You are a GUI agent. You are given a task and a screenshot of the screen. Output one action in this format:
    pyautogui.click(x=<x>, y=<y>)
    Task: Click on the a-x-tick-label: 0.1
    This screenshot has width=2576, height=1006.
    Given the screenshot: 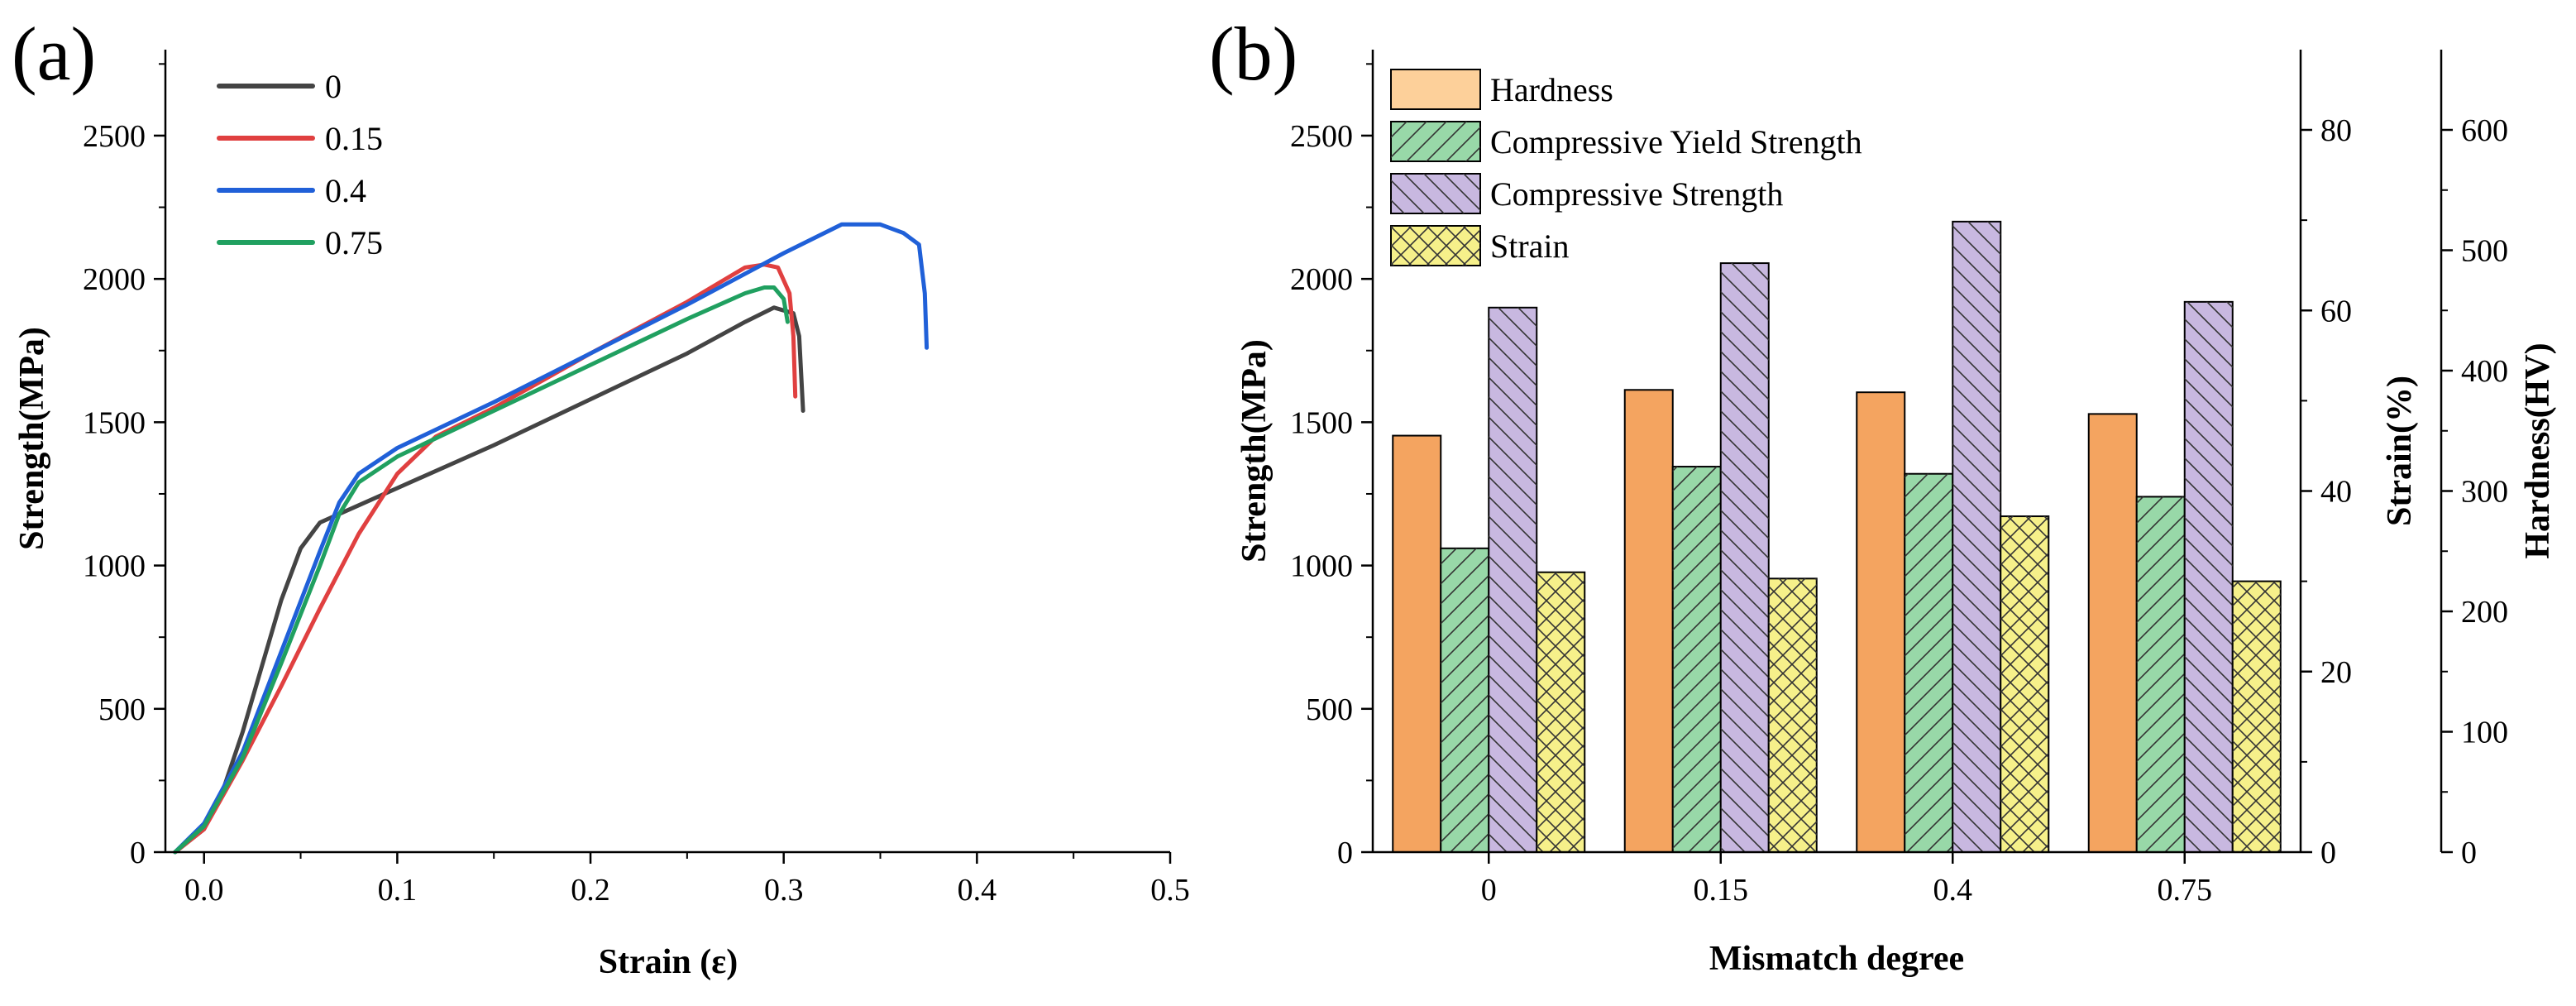 What is the action you would take?
    pyautogui.click(x=398, y=890)
    